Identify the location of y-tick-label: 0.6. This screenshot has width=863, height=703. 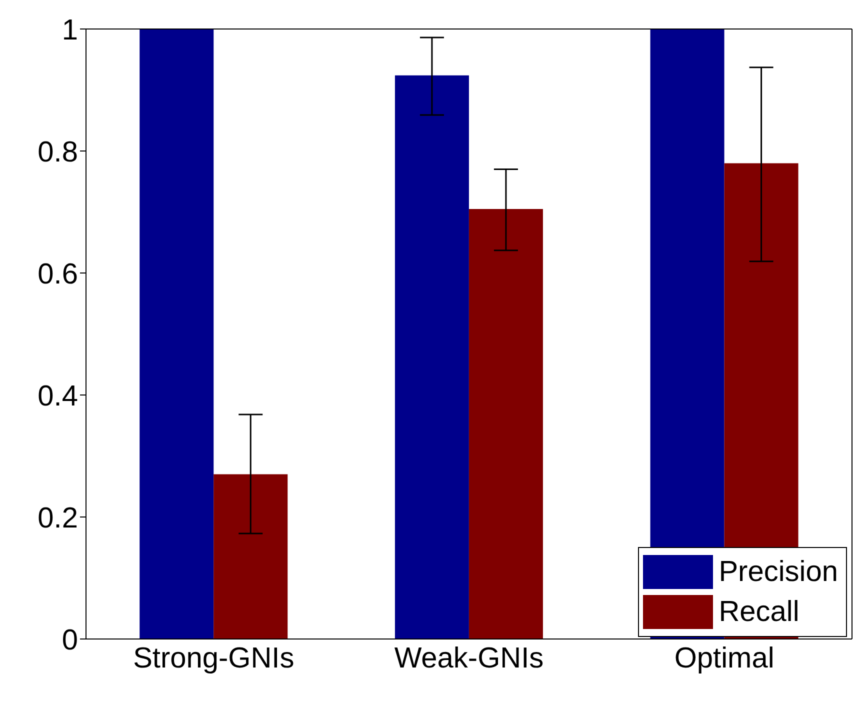
(58, 274).